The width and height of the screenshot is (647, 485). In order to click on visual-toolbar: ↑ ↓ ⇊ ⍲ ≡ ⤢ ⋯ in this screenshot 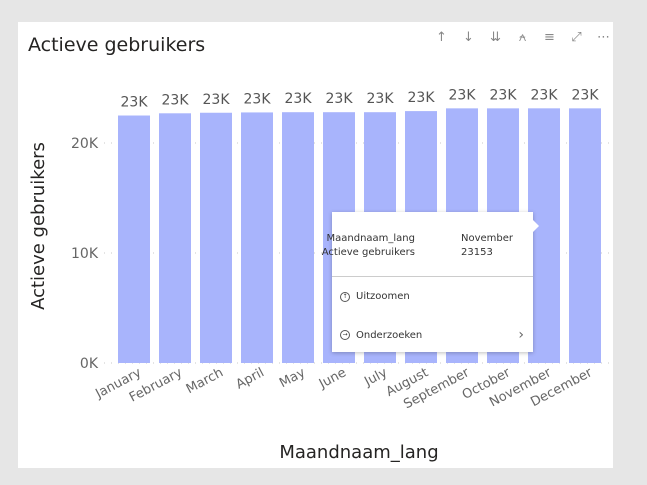, I will do `click(522, 37)`.